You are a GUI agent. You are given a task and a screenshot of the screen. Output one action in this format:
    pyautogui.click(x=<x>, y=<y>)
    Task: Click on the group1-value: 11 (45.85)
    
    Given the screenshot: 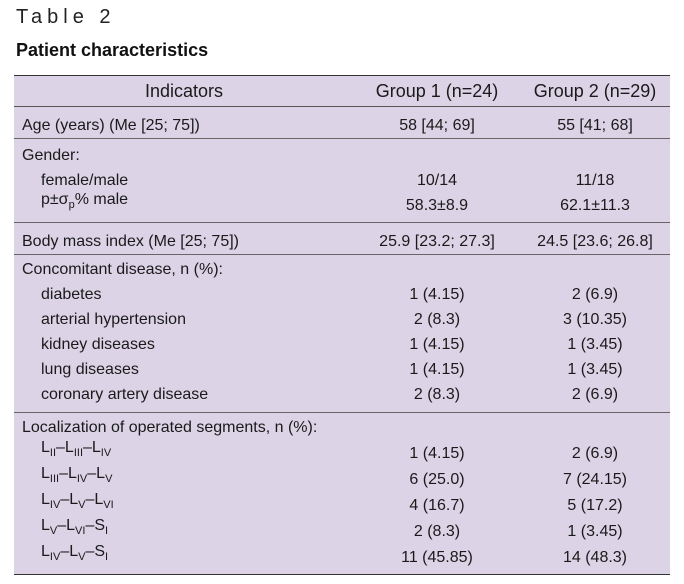 What is the action you would take?
    pyautogui.click(x=437, y=557)
    